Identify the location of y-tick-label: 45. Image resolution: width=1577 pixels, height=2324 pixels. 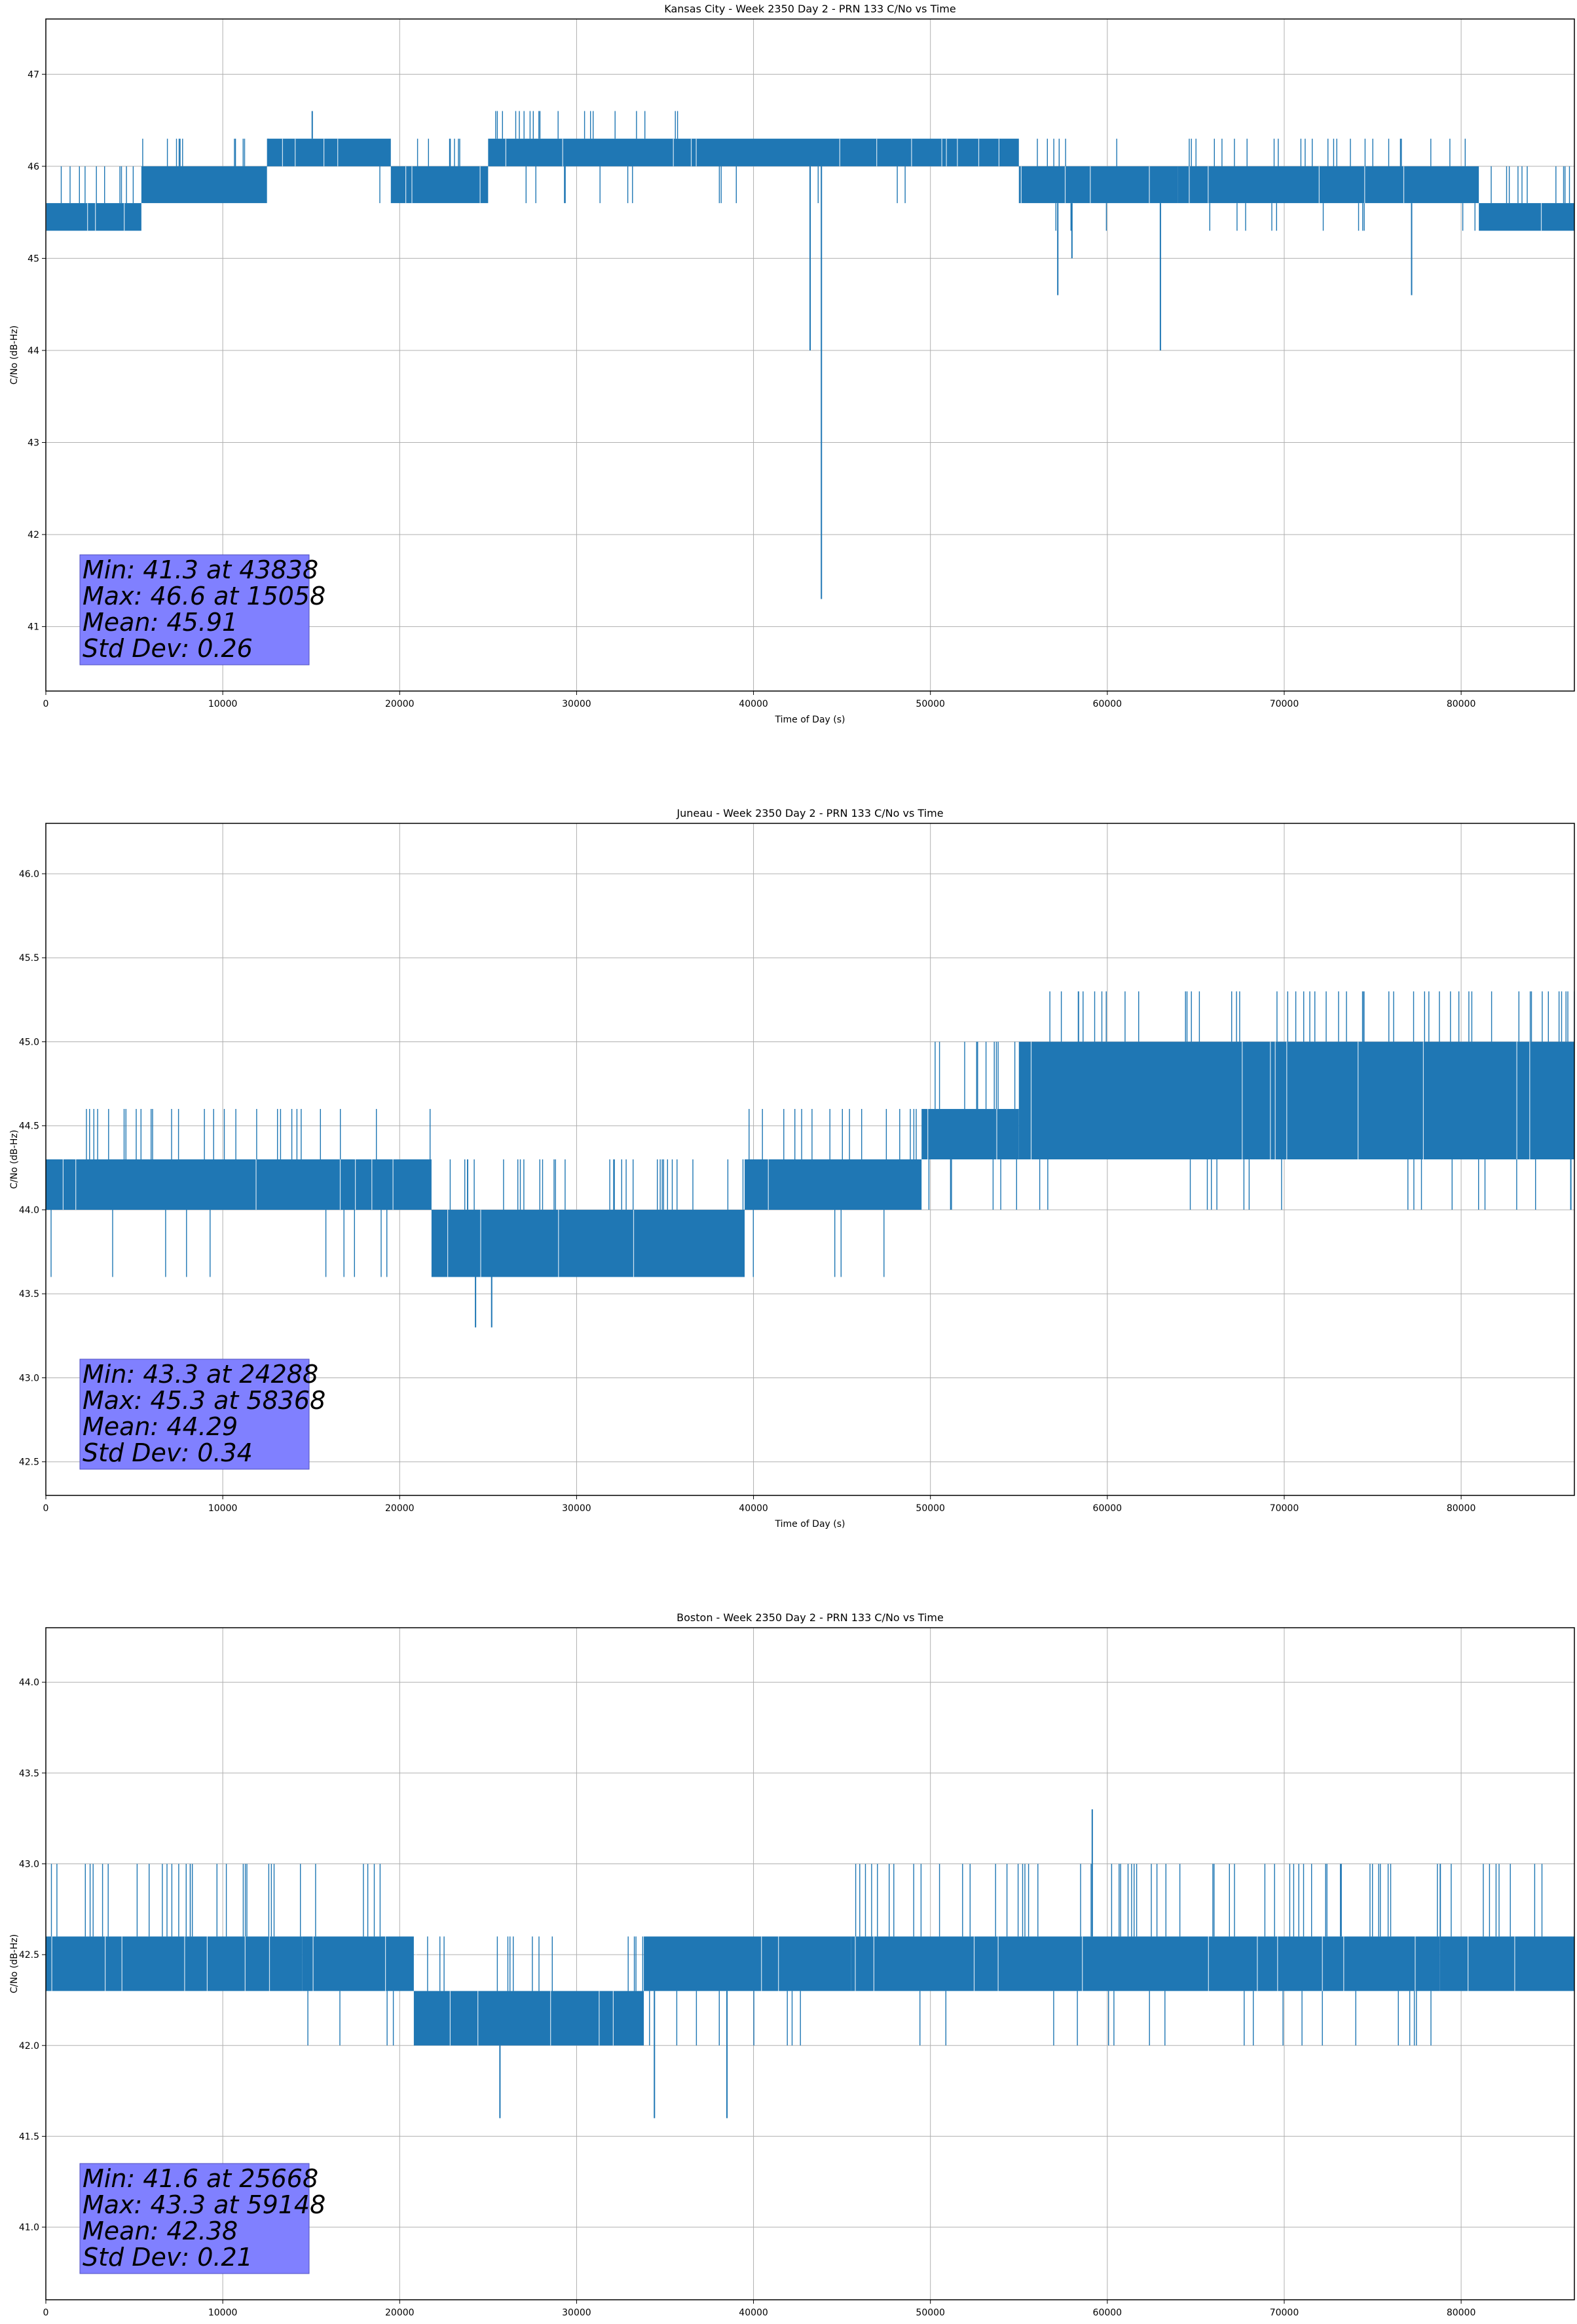
(33, 258).